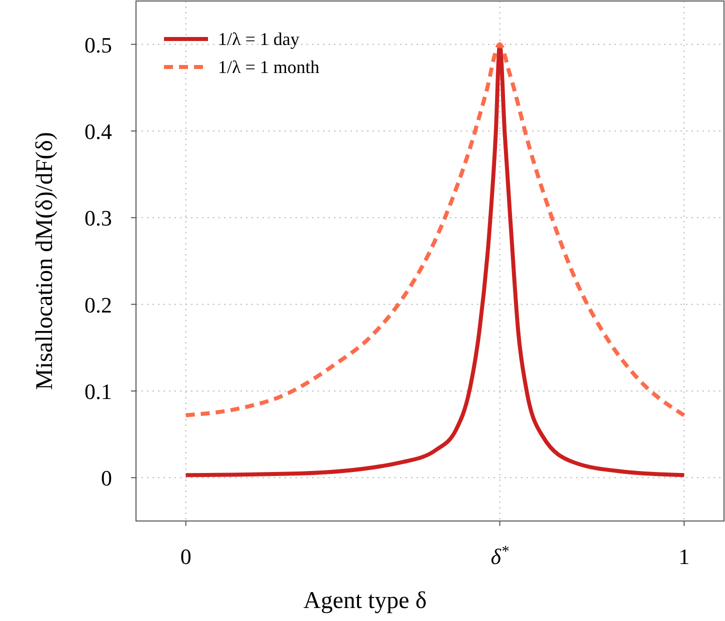  I want to click on x-tick-label: 0, so click(186, 556).